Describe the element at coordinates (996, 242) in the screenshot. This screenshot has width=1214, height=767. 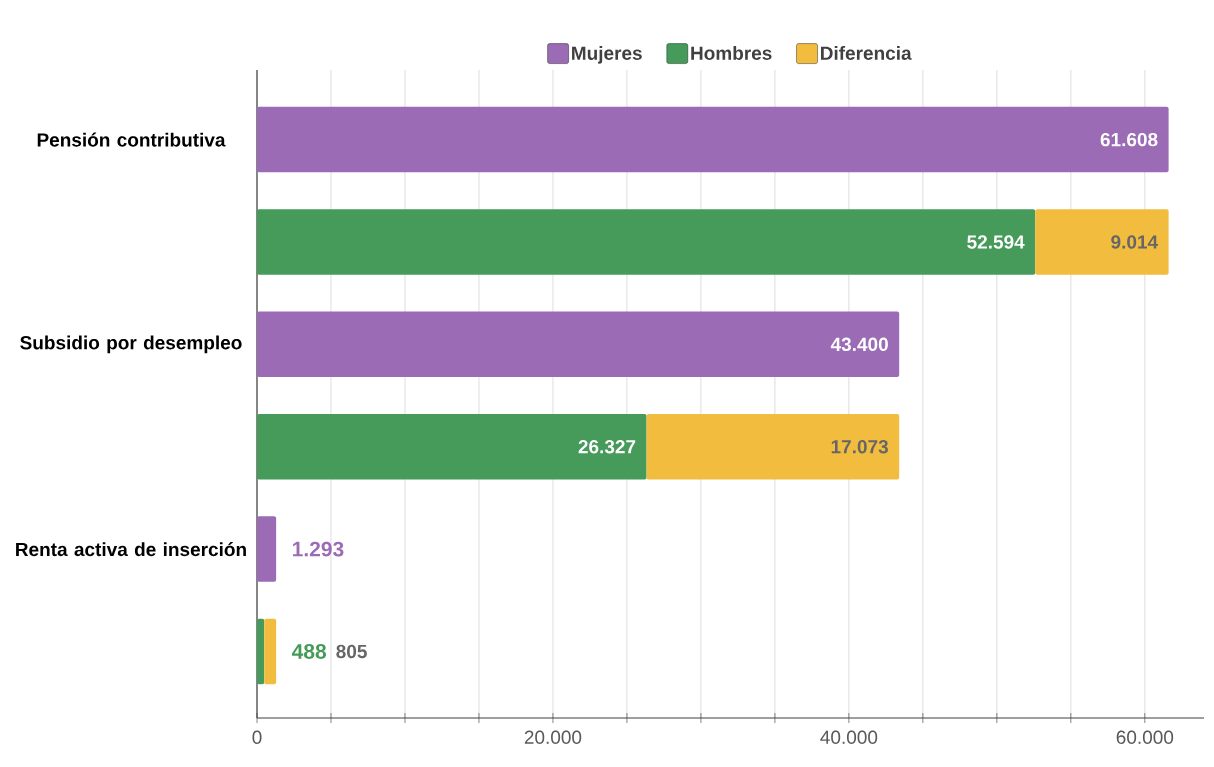
I see `data-label: 52.594` at that location.